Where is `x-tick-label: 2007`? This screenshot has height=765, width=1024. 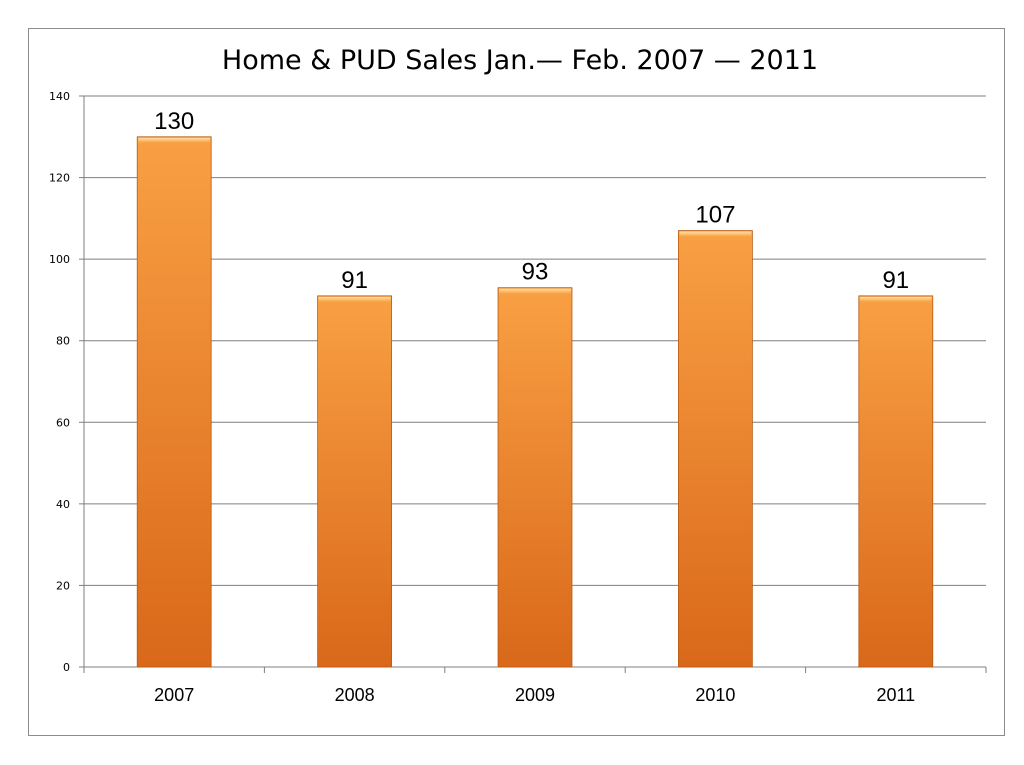
x-tick-label: 2007 is located at coordinates (174, 695).